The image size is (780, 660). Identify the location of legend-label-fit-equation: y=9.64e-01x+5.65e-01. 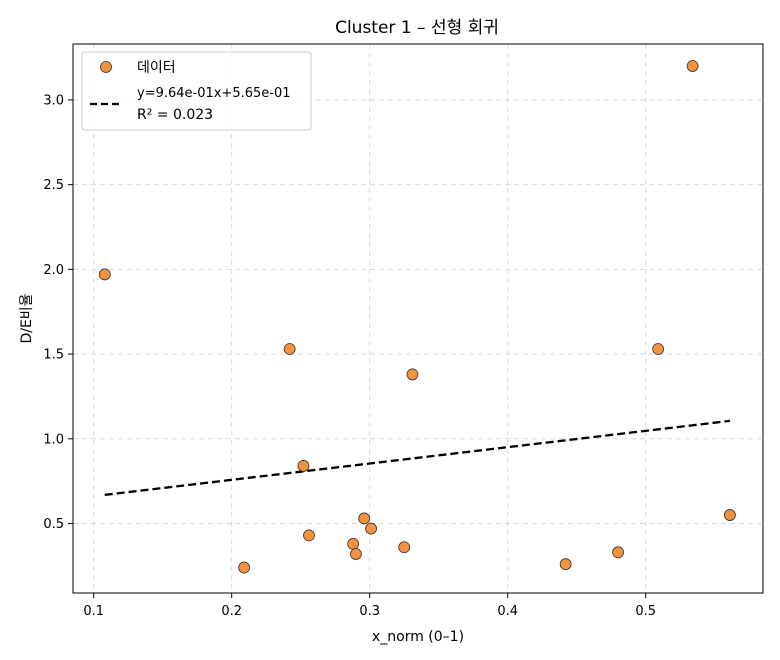
(214, 93).